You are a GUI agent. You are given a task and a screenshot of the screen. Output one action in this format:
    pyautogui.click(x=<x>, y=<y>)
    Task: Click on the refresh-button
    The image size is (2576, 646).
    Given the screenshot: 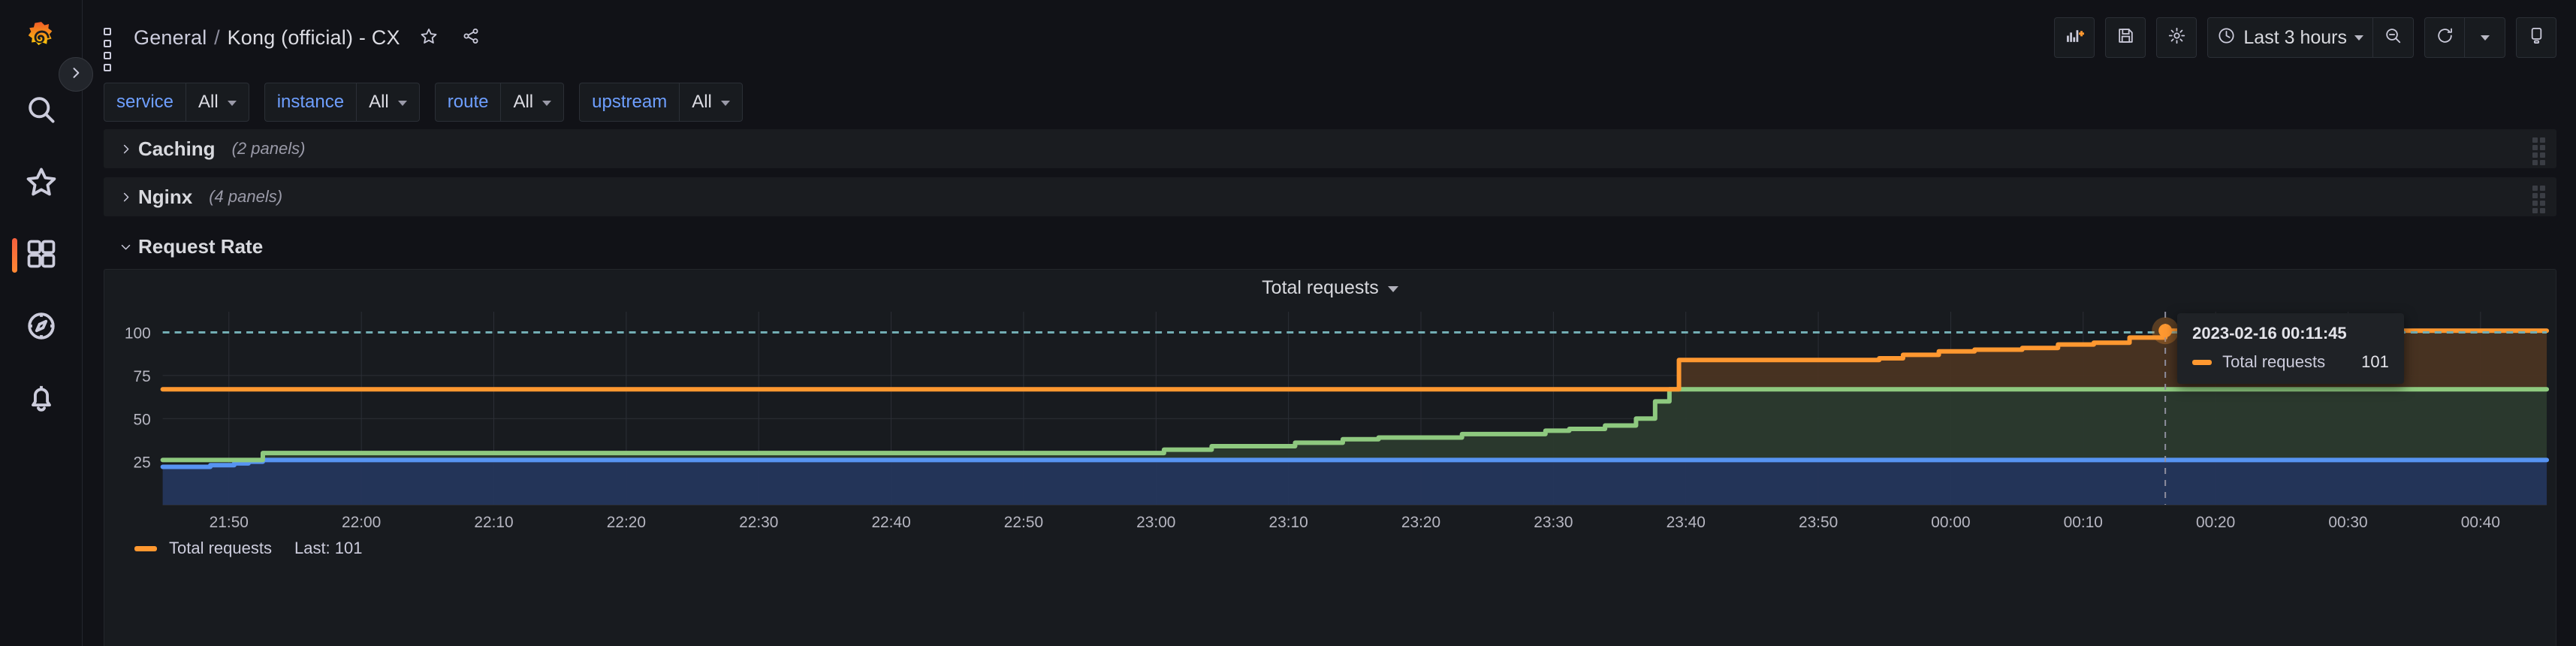 What is the action you would take?
    pyautogui.click(x=2444, y=38)
    